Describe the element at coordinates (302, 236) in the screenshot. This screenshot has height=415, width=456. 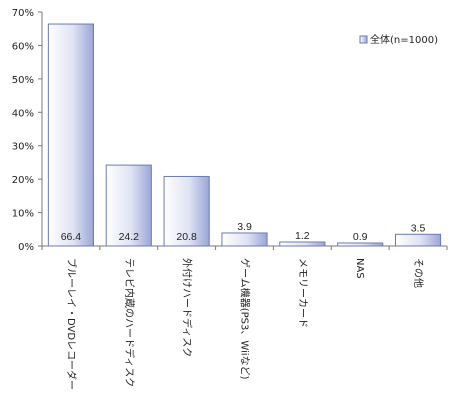
I see `data-label: 1.2` at that location.